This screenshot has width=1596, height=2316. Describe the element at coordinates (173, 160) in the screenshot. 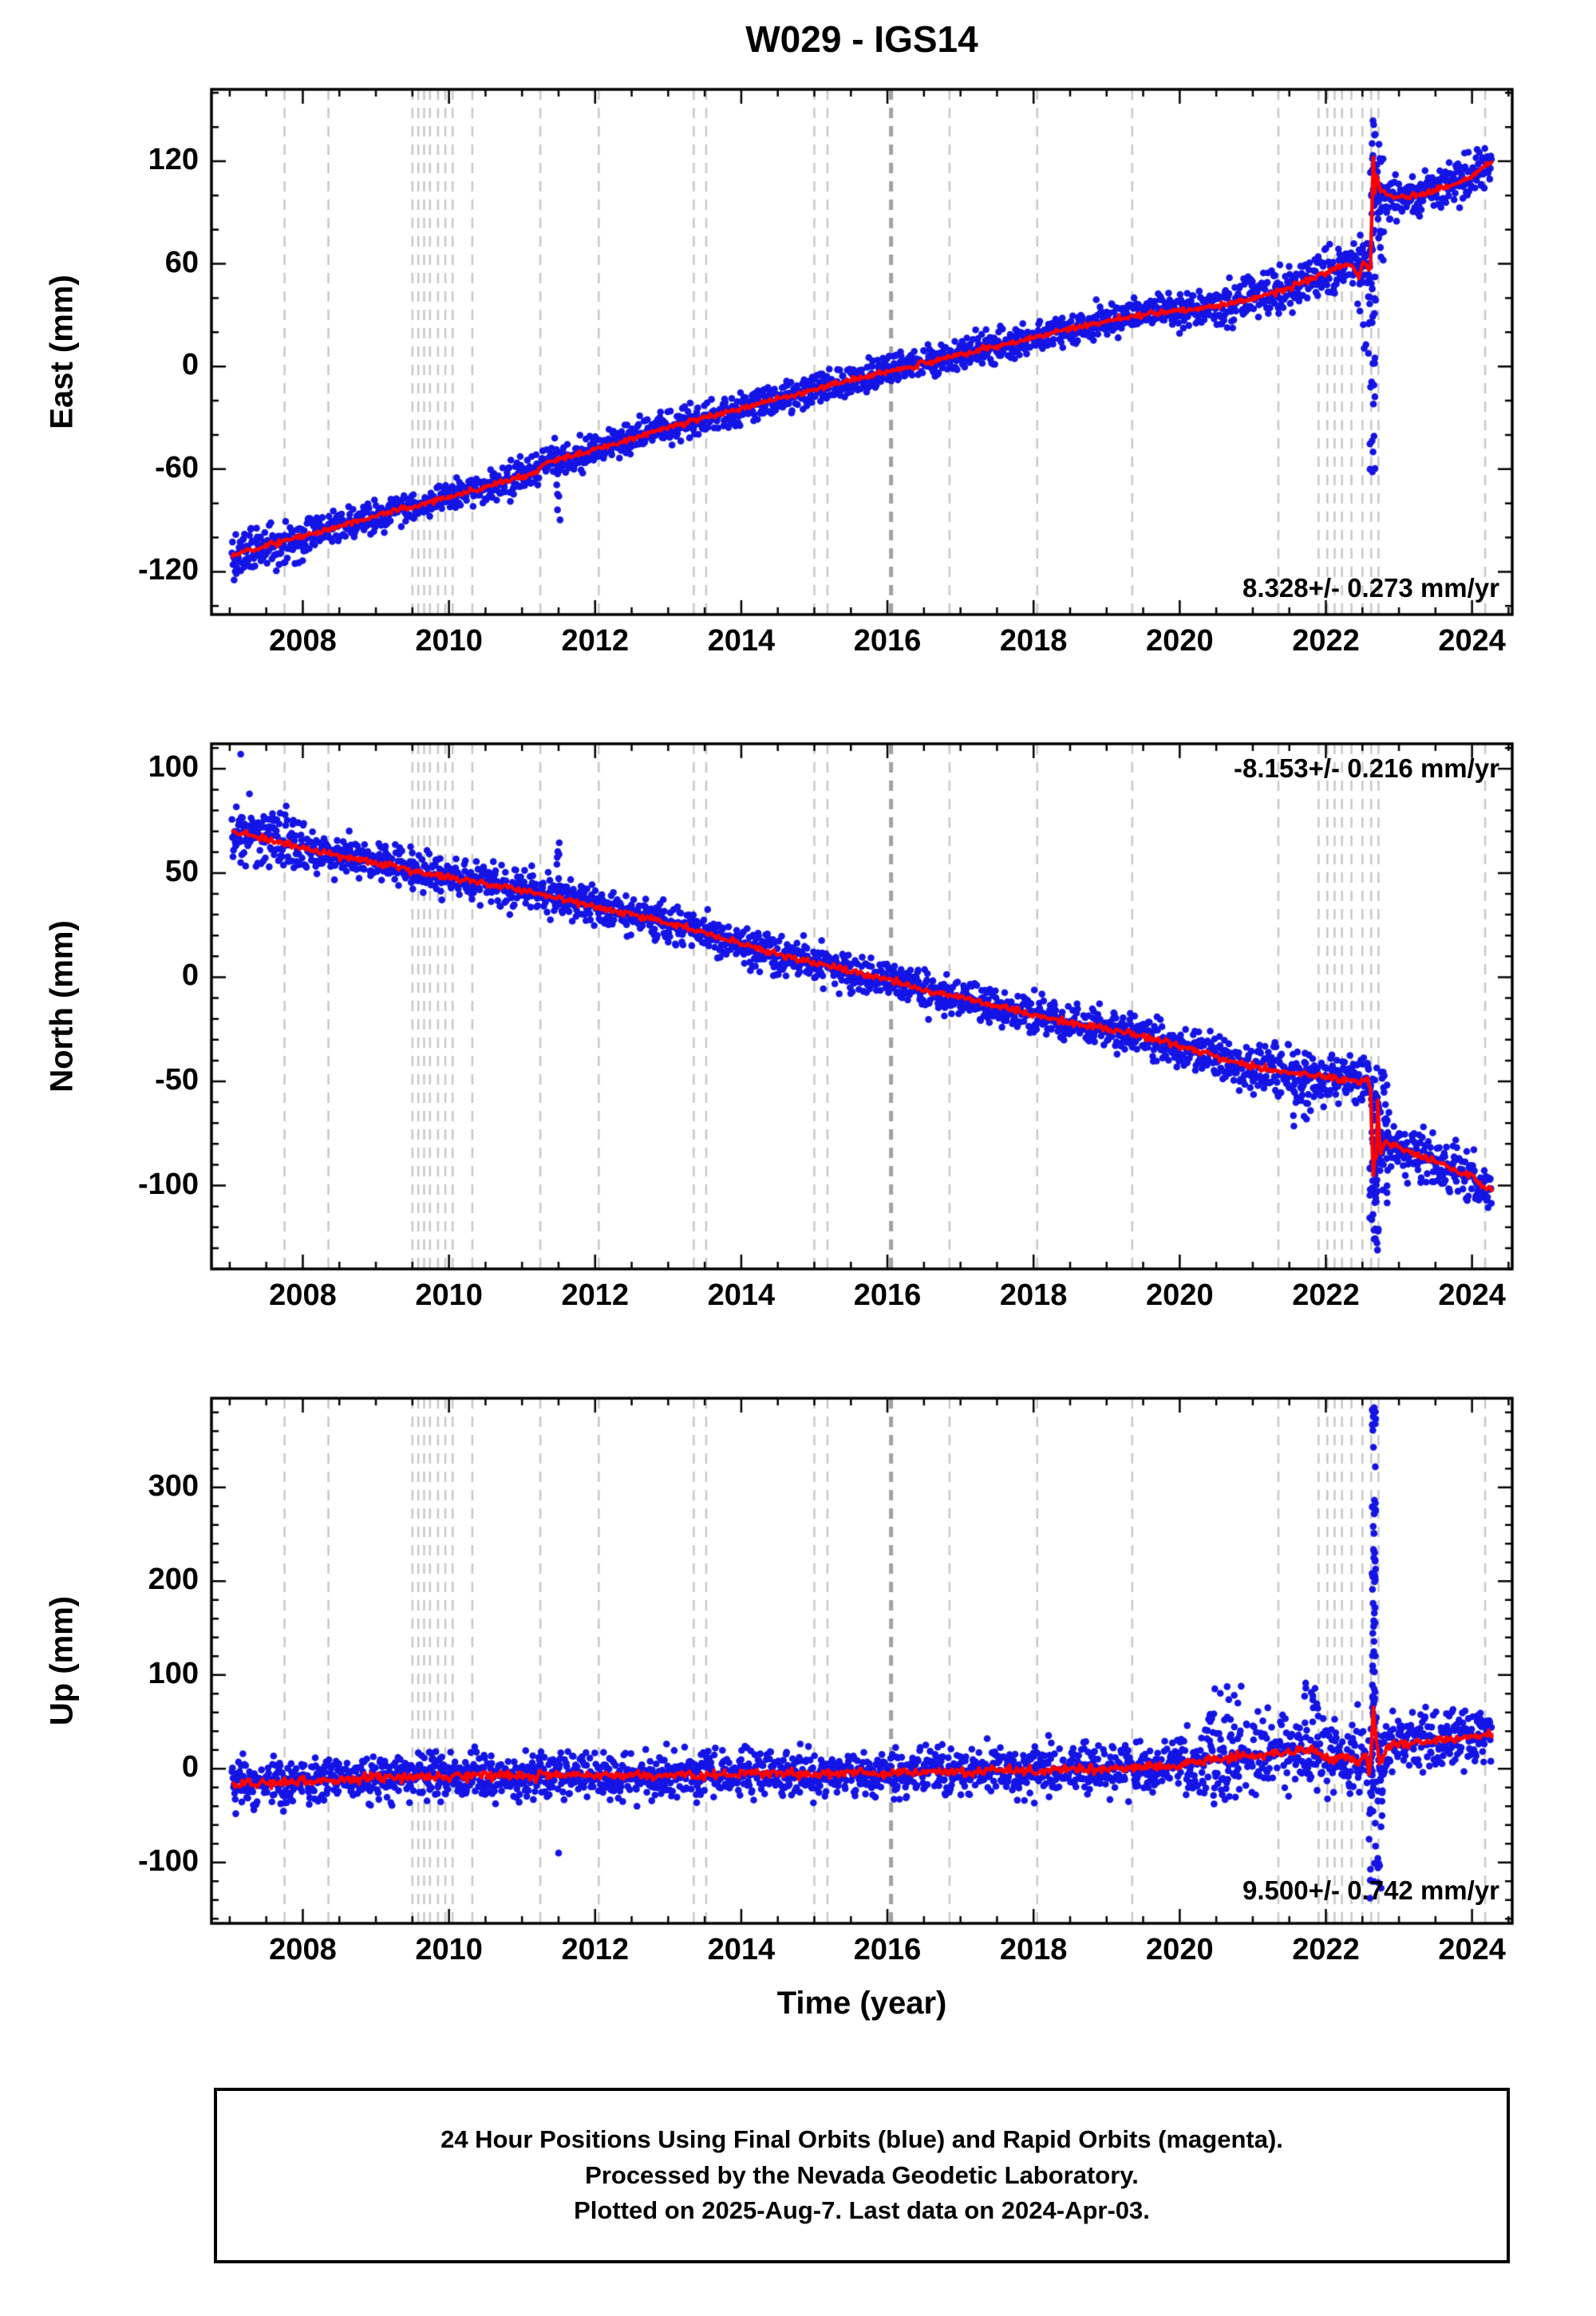

I see `y-tick-label: 120` at that location.